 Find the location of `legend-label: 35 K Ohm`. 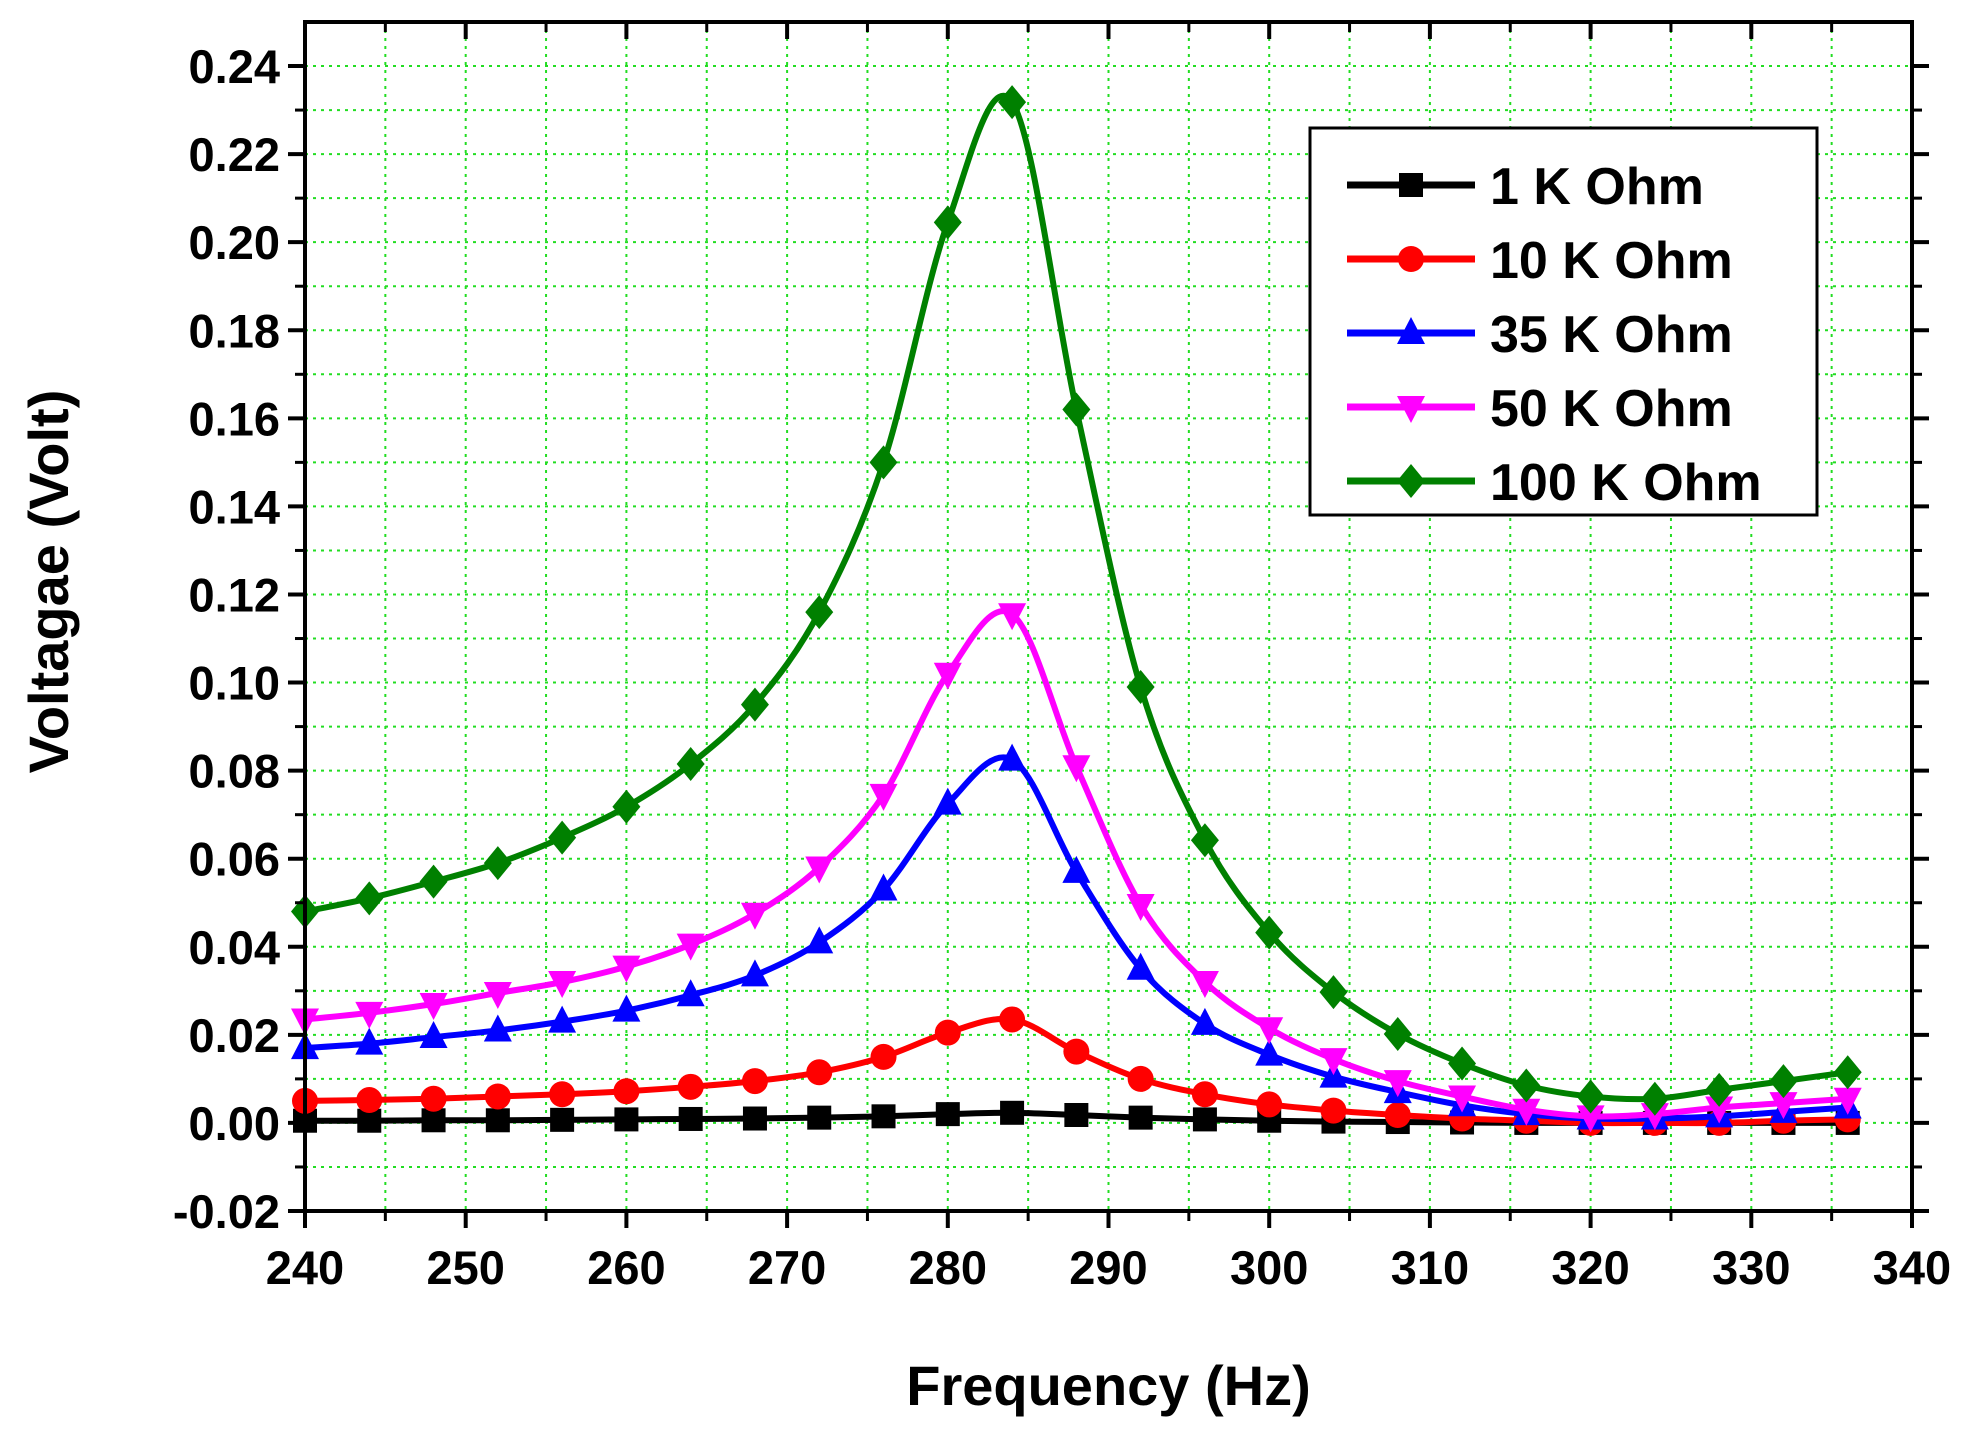

legend-label: 35 K Ohm is located at coordinates (1611, 335).